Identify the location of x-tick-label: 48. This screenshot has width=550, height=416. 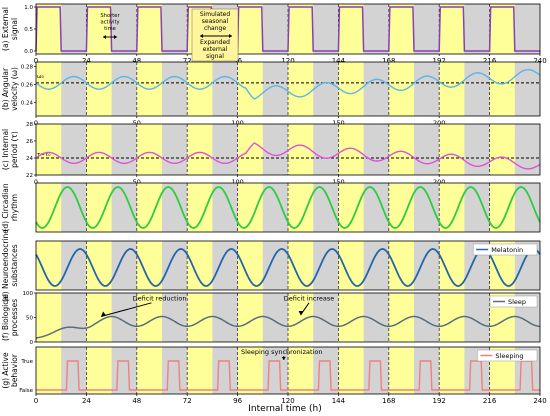
(136, 61).